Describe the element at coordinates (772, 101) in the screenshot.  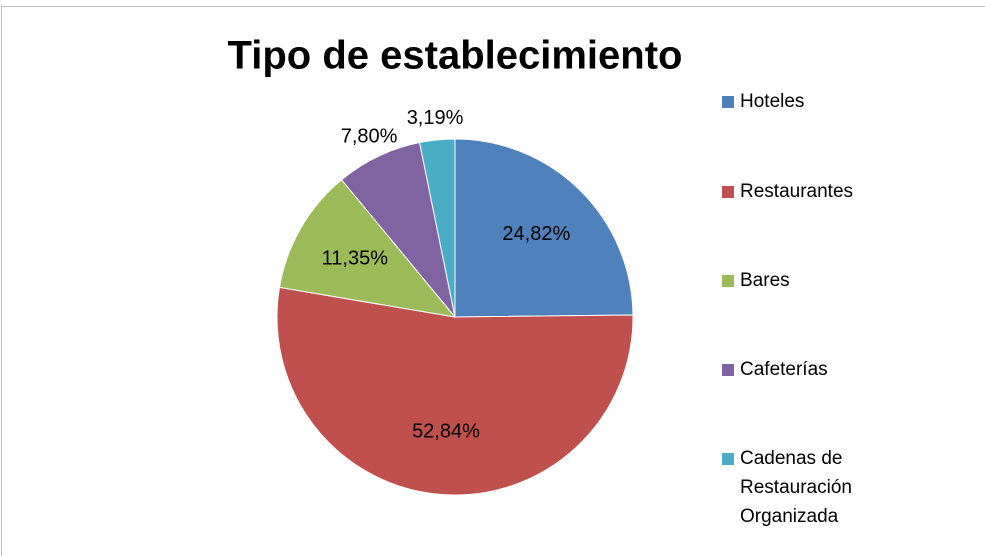
I see `legend-label: Hoteles` at that location.